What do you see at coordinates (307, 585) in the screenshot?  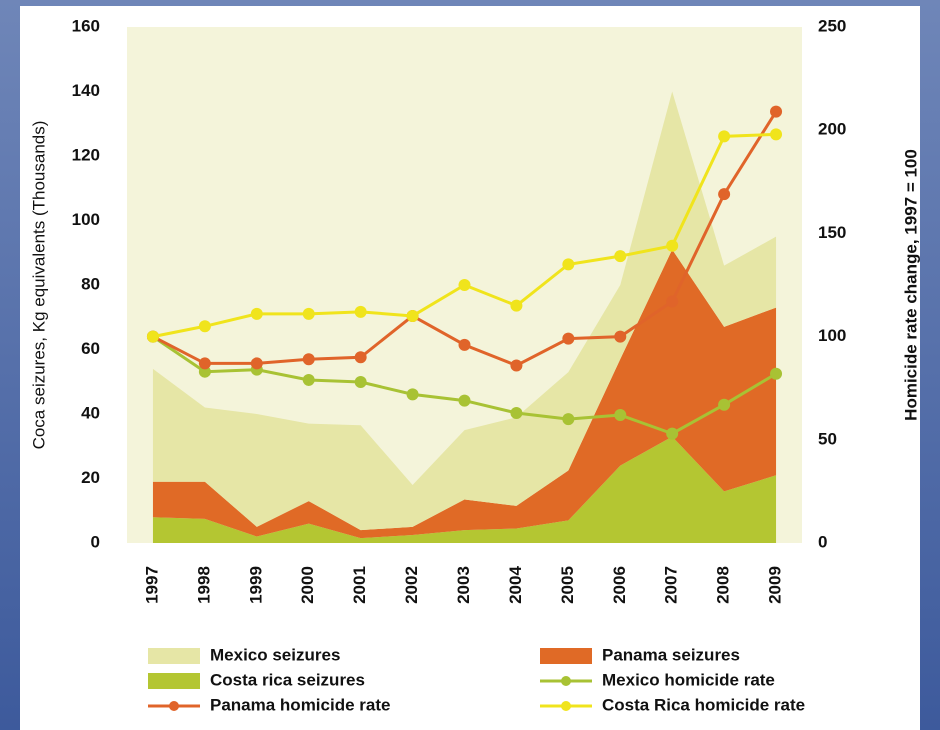 I see `x-tick-label: 2000` at bounding box center [307, 585].